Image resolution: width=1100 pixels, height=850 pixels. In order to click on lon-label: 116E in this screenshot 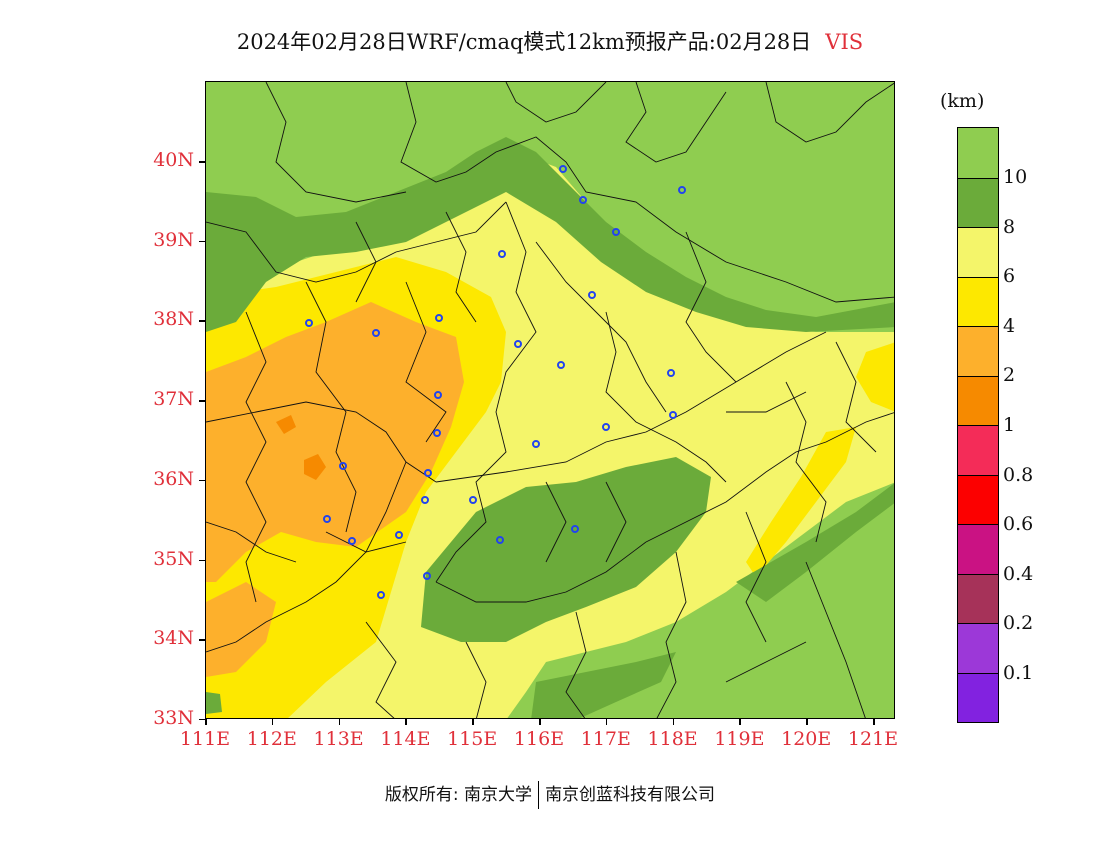, I will do `click(539, 739)`.